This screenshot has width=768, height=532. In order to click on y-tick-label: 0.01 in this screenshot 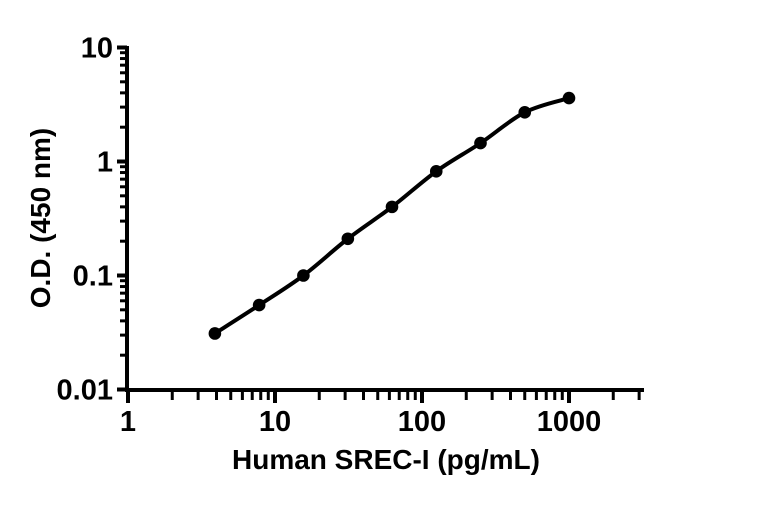, I will do `click(85, 391)`.